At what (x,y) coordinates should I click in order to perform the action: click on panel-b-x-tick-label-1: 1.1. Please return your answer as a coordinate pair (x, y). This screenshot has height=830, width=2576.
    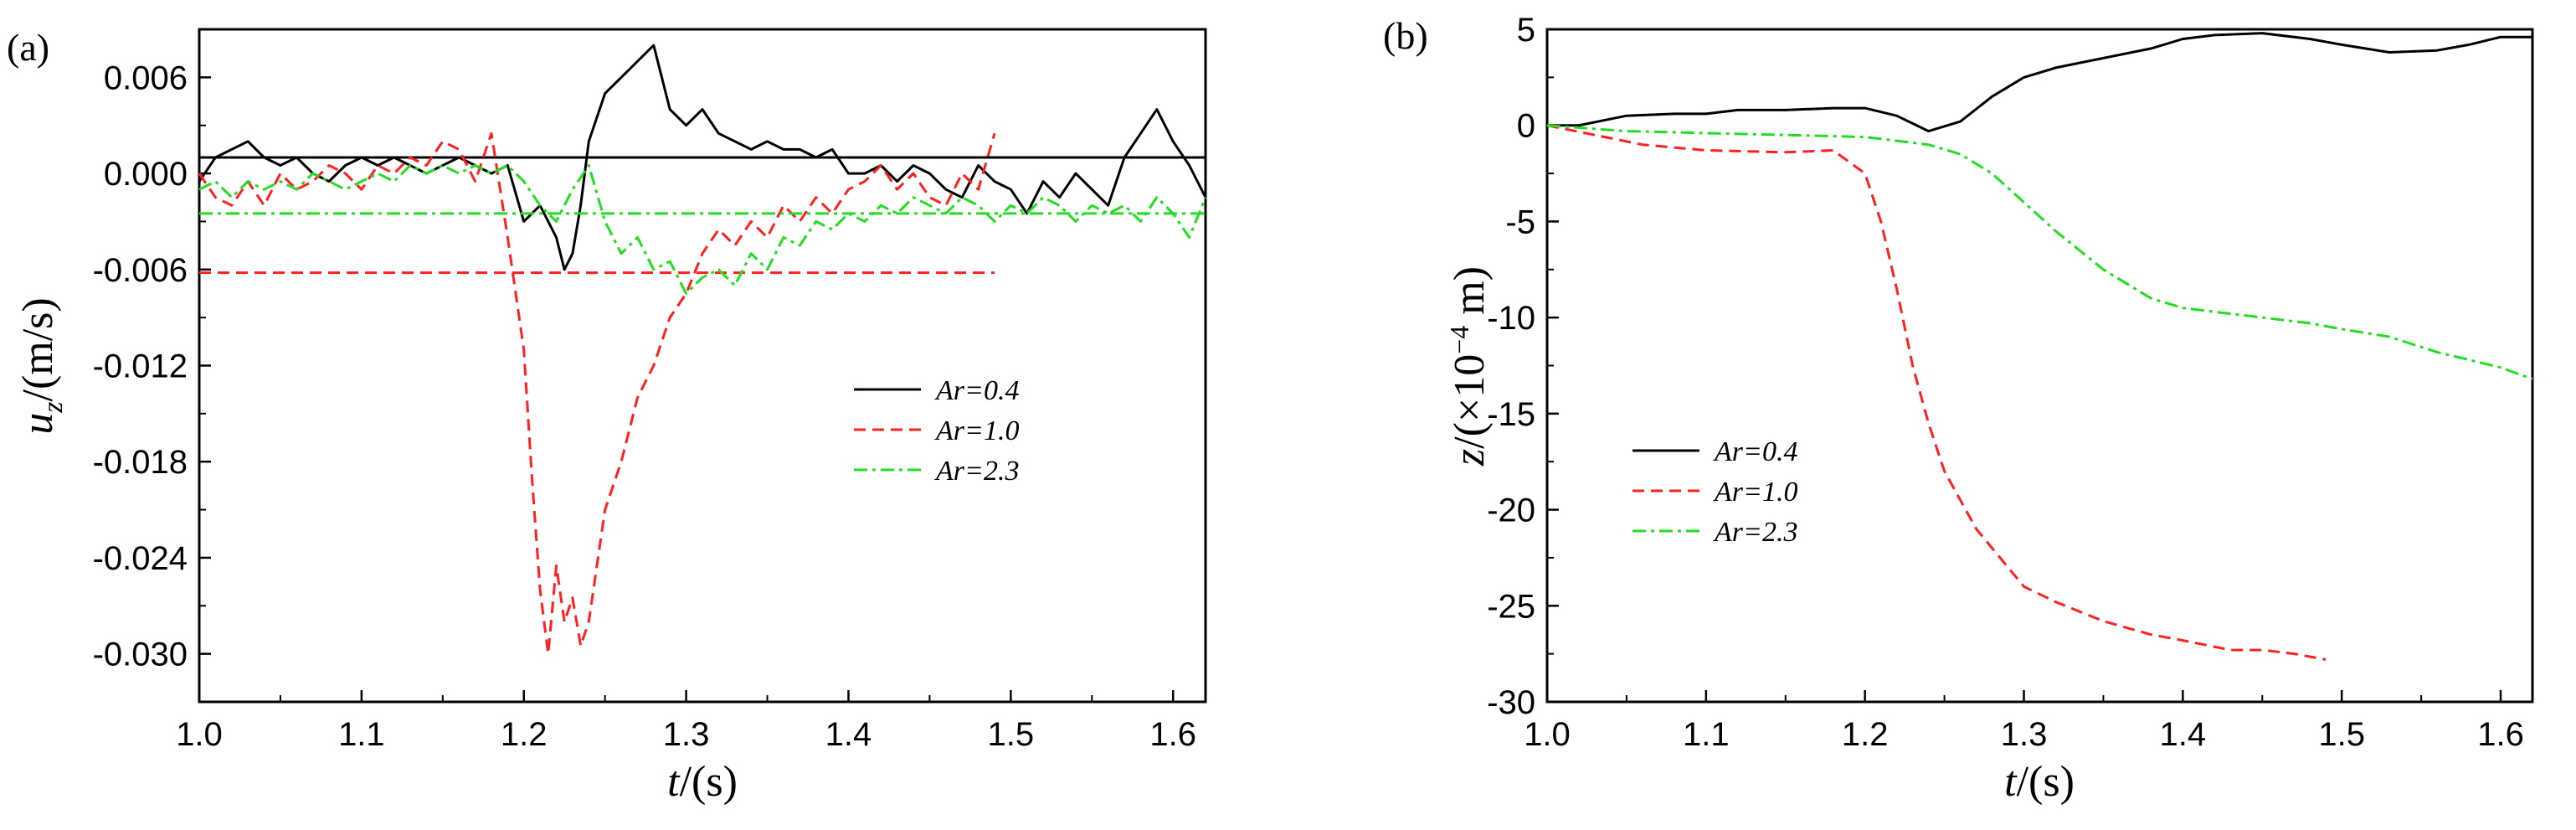
    Looking at the image, I should click on (1707, 735).